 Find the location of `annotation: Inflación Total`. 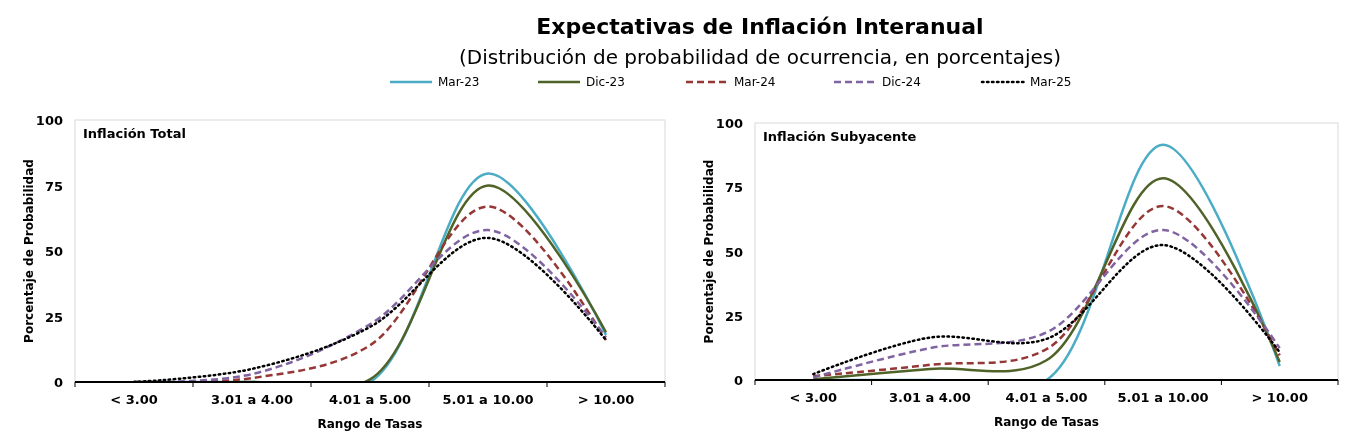

annotation: Inflación Total is located at coordinates (134, 133).